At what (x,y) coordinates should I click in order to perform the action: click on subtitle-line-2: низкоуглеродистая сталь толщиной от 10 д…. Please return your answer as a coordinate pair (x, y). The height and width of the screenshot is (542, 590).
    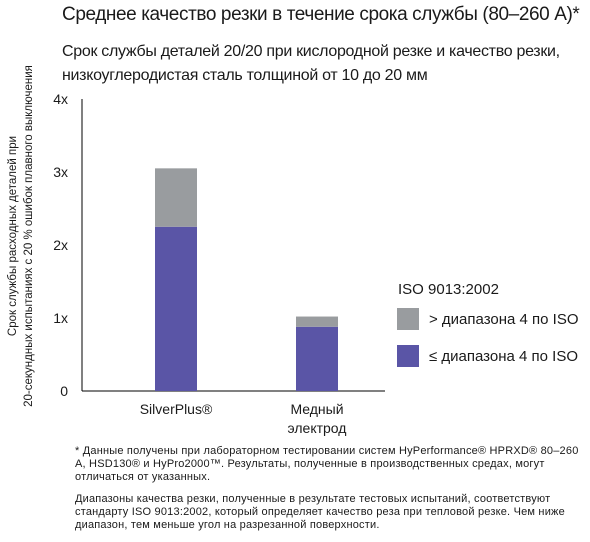
    Looking at the image, I should click on (245, 75).